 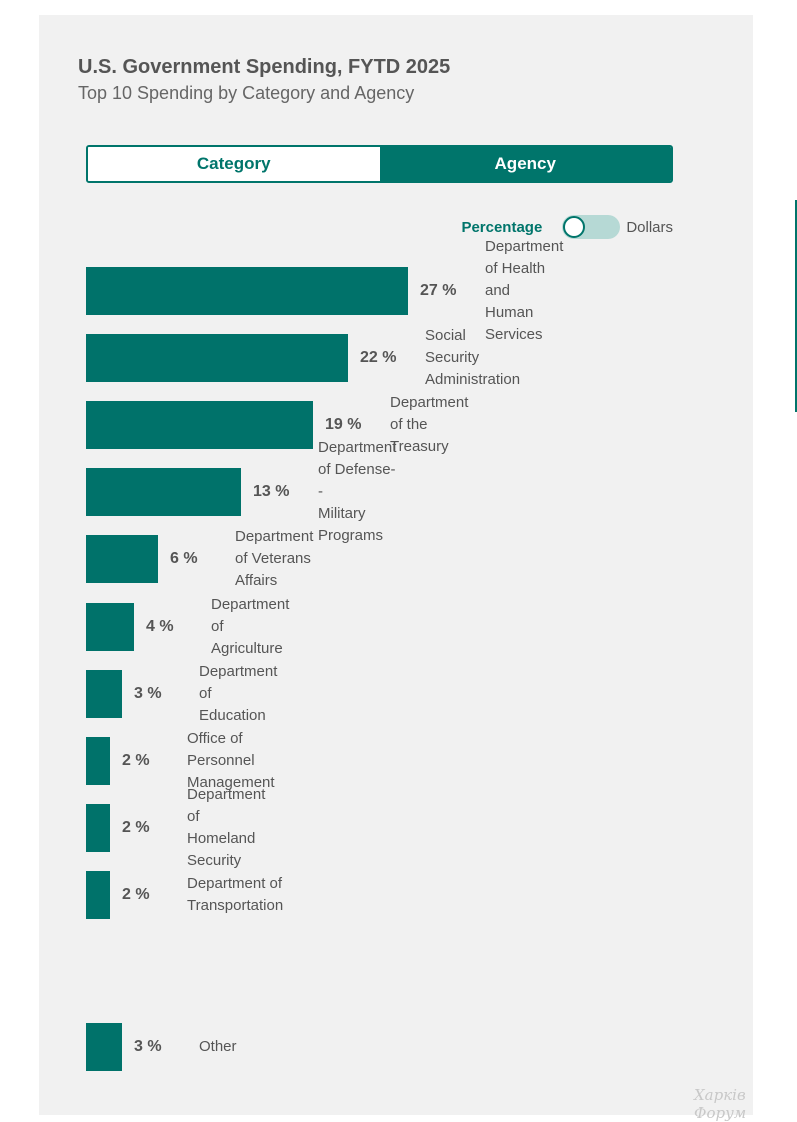 What do you see at coordinates (796, 306) in the screenshot?
I see `scroll-indicator` at bounding box center [796, 306].